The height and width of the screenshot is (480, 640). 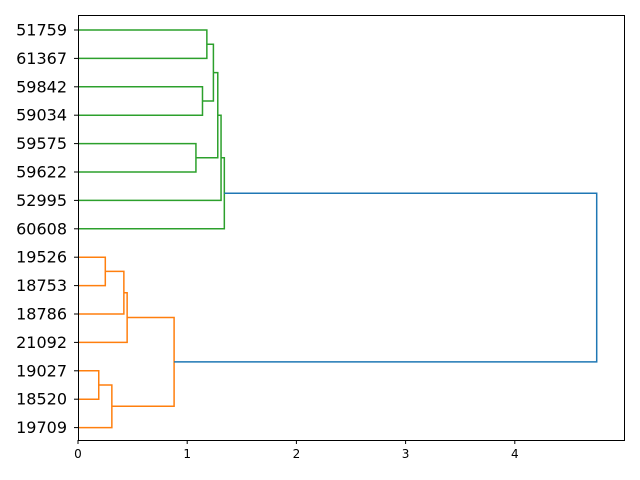 I want to click on merge-link-m4, so click(x=137, y=157).